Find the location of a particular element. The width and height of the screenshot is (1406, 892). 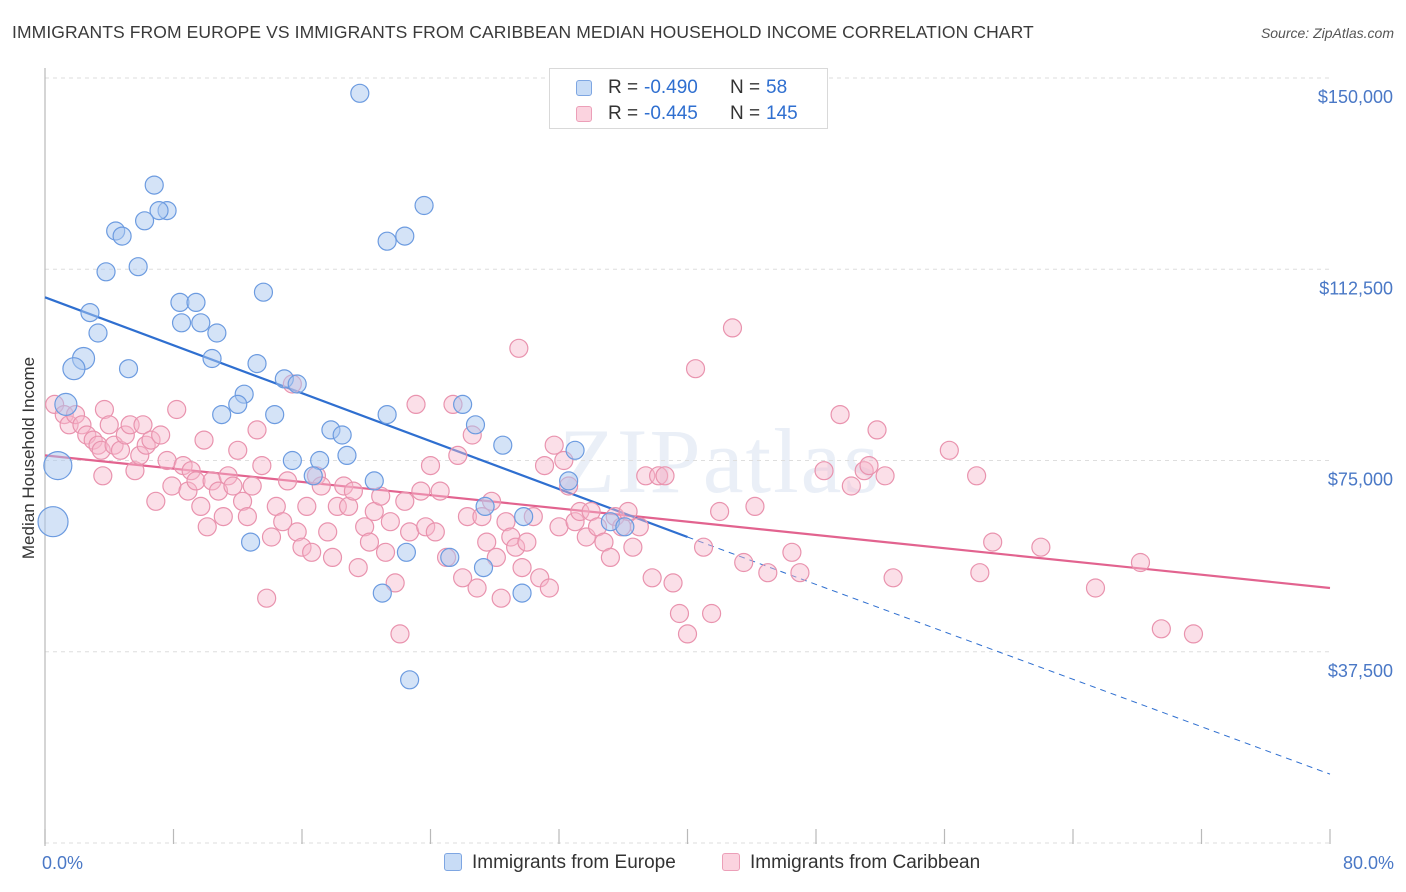

legend-label-caribbean: Immigrants from Caribbean is located at coordinates (865, 862).